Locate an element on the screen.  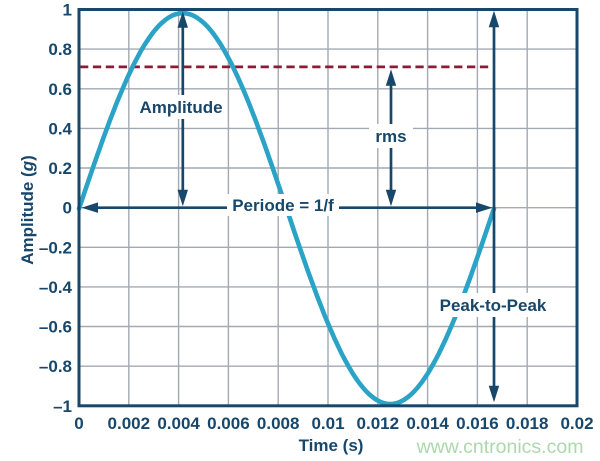
svg-text: rms is located at coordinates (390, 136).